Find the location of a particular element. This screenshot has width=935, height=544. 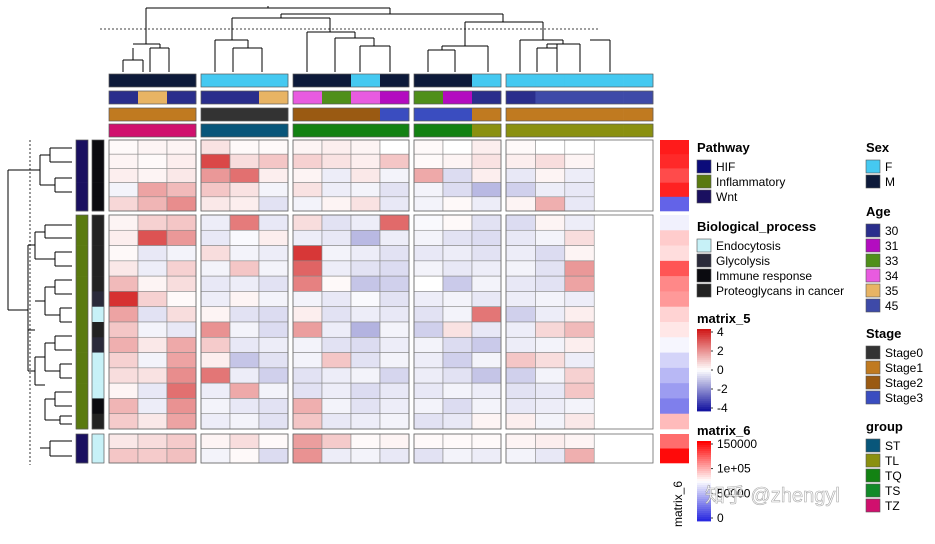

legend-label: TQ is located at coordinates (893, 476).